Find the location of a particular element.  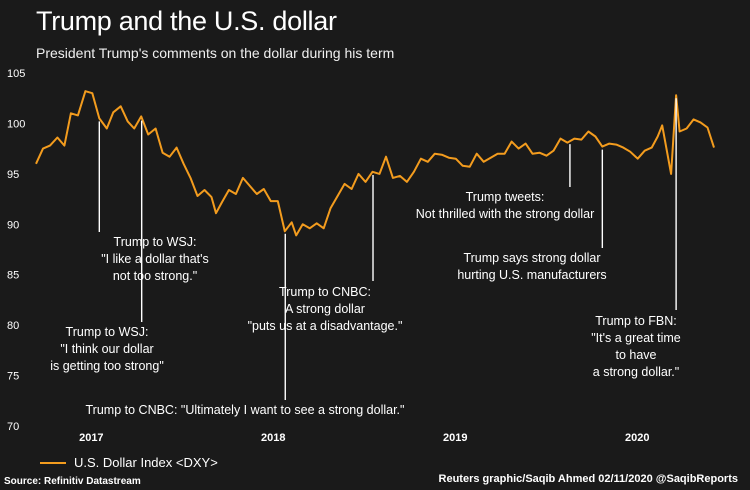

y-tick-label: 105 is located at coordinates (16, 74).